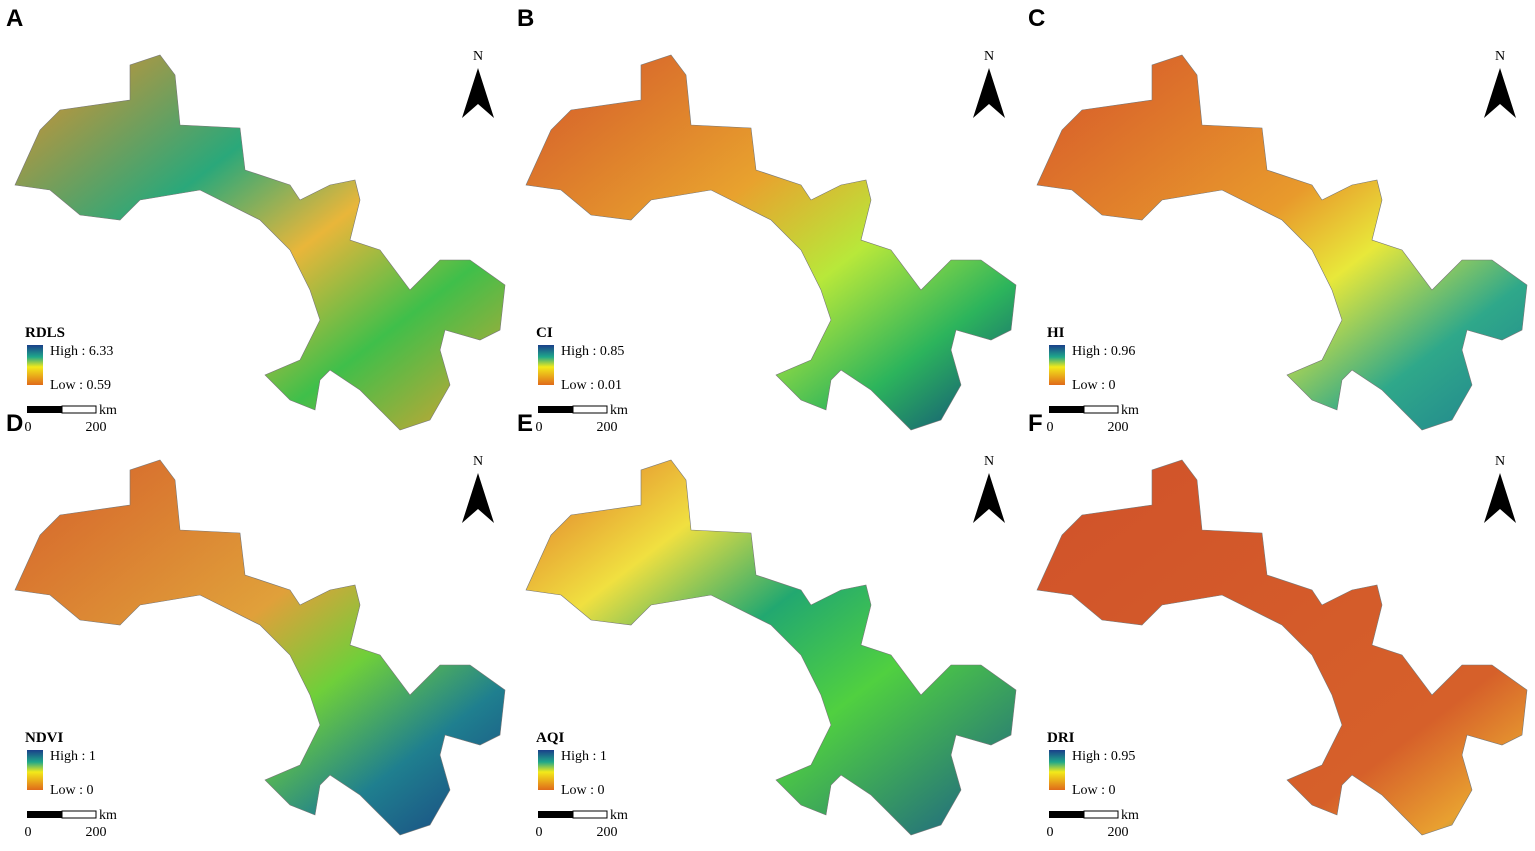 Image resolution: width=1535 pixels, height=851 pixels. Describe the element at coordinates (1035, 423) in the screenshot. I see `panel-letter: F` at that location.